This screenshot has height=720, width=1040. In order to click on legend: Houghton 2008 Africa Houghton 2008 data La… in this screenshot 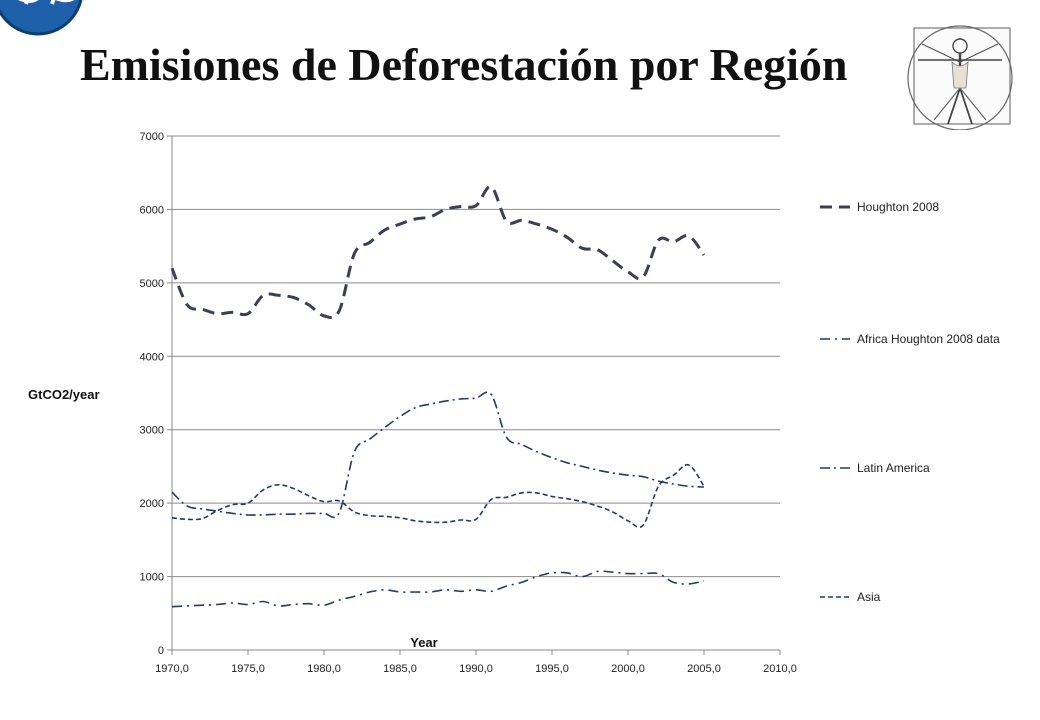, I will do `click(910, 402)`.